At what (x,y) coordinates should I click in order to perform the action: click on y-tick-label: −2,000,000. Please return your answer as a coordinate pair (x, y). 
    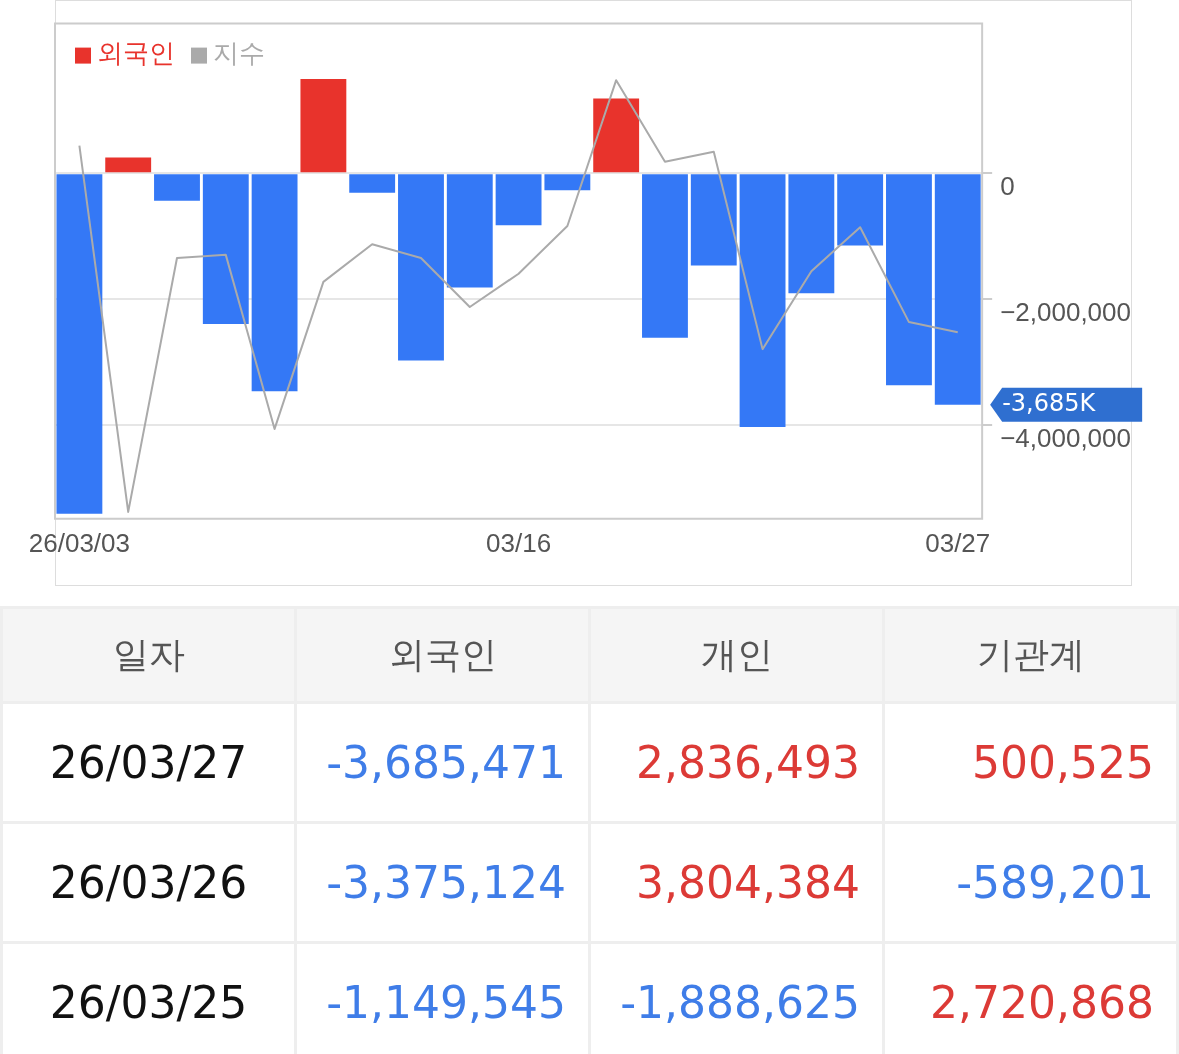
    Looking at the image, I should click on (1066, 312).